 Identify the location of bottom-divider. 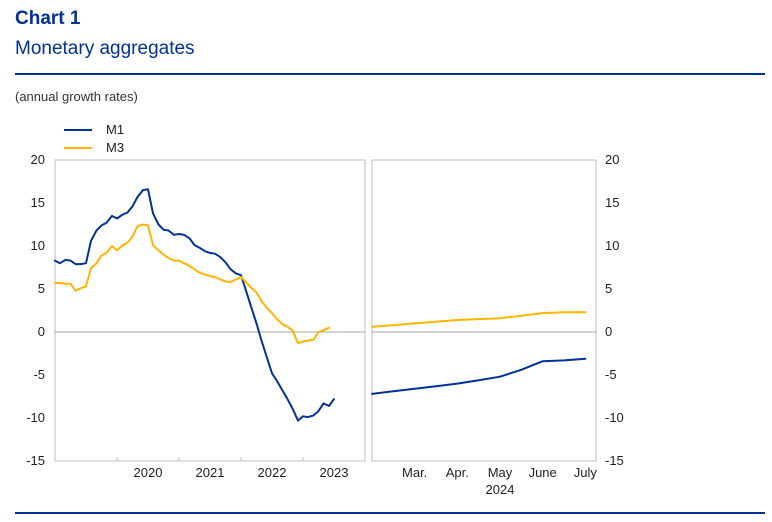
(390, 513).